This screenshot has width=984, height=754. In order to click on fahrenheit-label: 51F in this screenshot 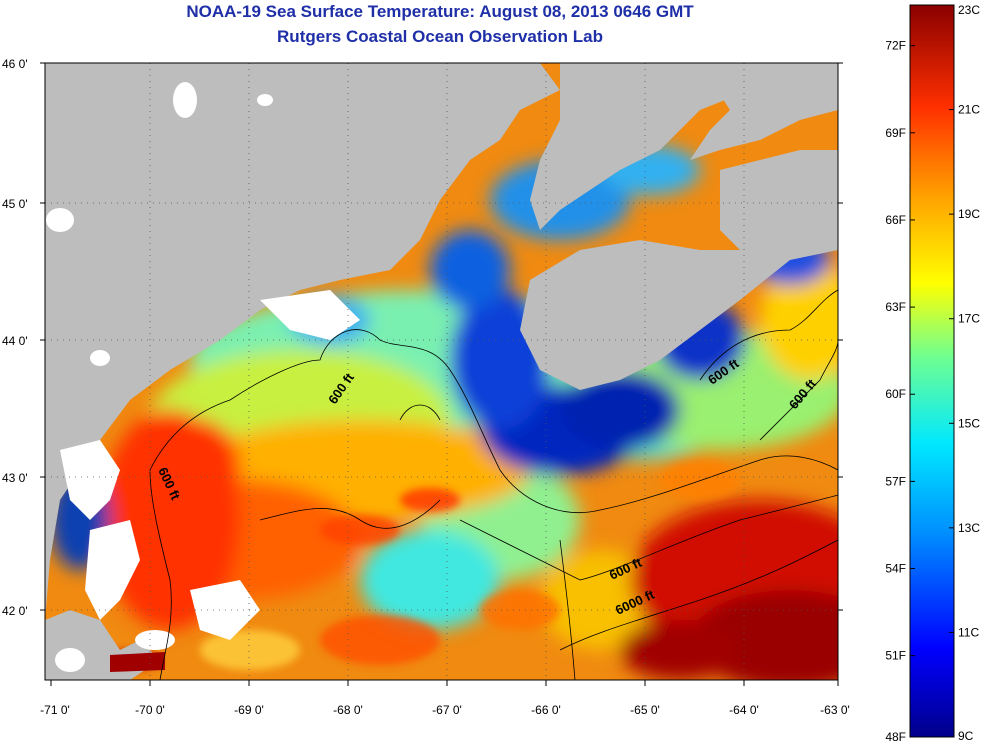, I will do `click(895, 656)`.